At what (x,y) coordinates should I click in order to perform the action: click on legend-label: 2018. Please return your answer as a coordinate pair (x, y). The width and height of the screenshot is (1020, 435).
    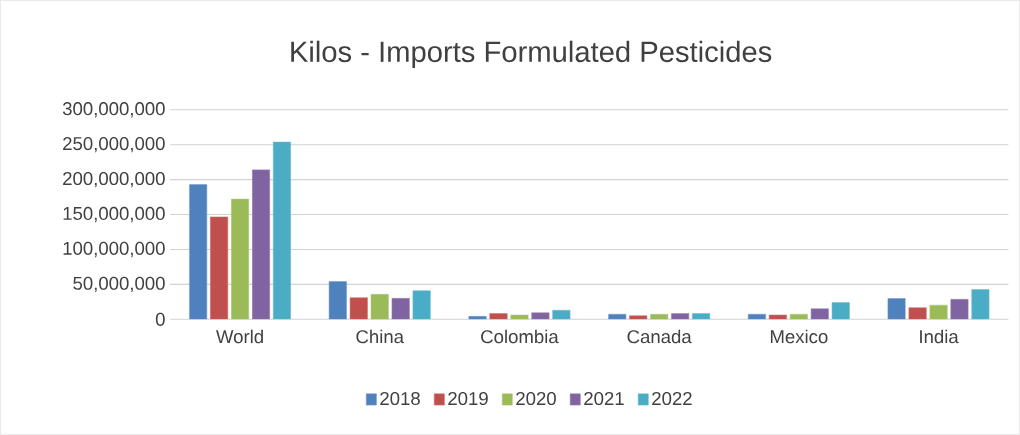
    Looking at the image, I should click on (400, 399).